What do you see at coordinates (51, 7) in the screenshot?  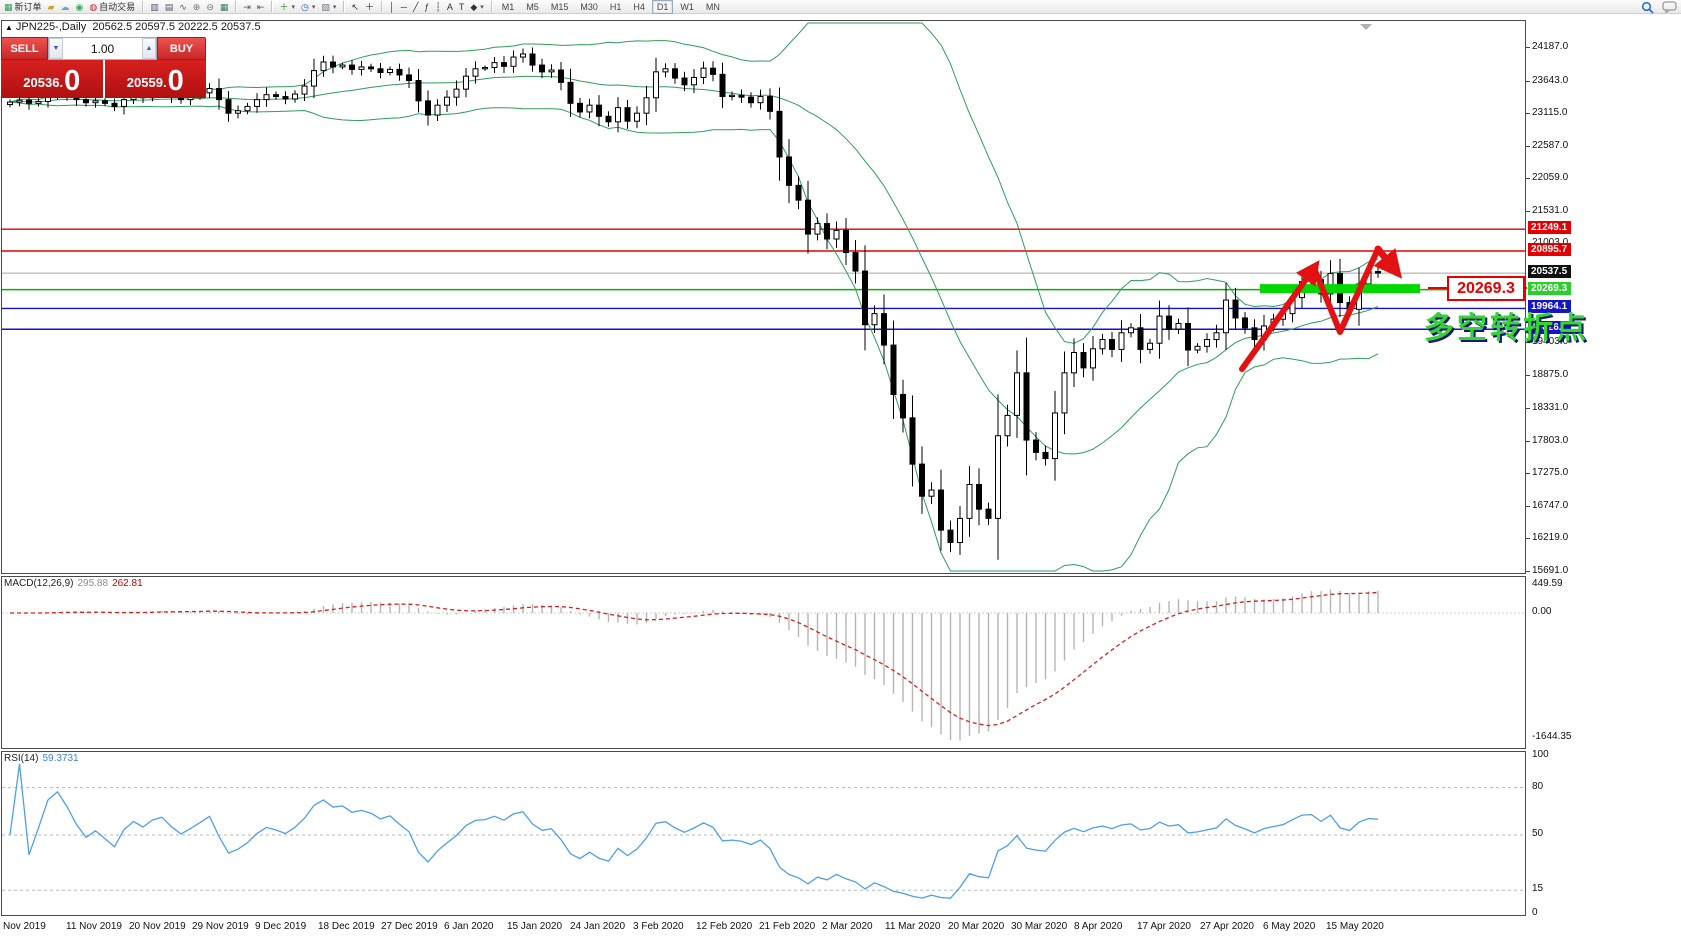 I see `funds-icon: ▰` at bounding box center [51, 7].